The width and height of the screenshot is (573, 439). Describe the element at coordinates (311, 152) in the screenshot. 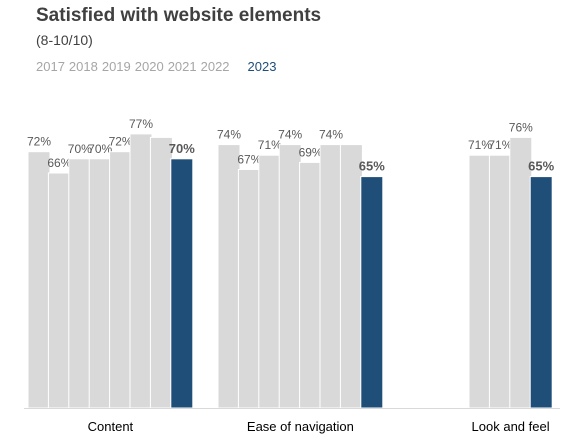

I see `data-label: 69%` at that location.